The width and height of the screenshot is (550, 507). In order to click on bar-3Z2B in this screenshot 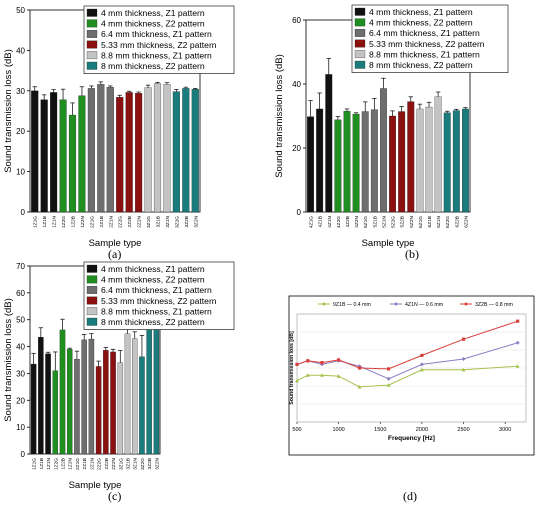, I will do `click(186, 150)`.